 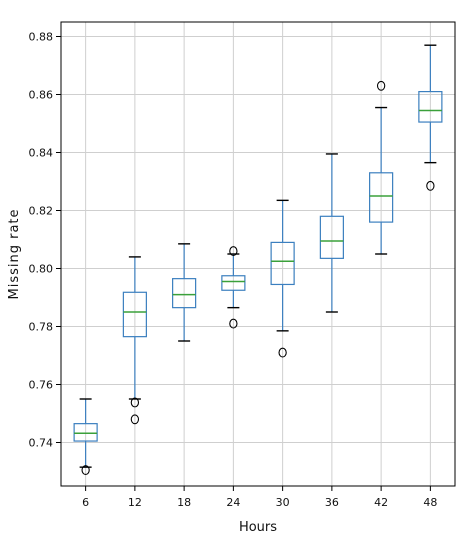 What do you see at coordinates (332, 502) in the screenshot?
I see `x-tick-label: 36` at bounding box center [332, 502].